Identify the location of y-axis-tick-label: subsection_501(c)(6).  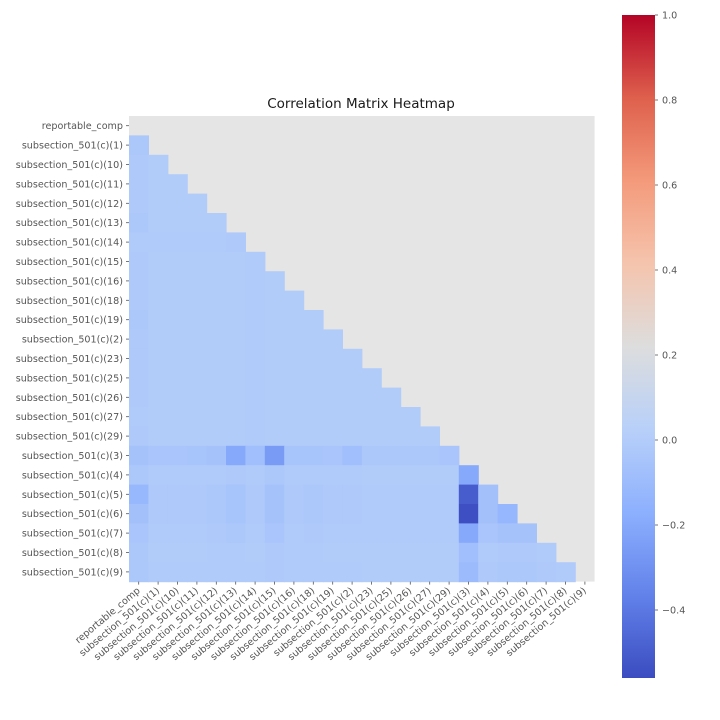
(72, 514).